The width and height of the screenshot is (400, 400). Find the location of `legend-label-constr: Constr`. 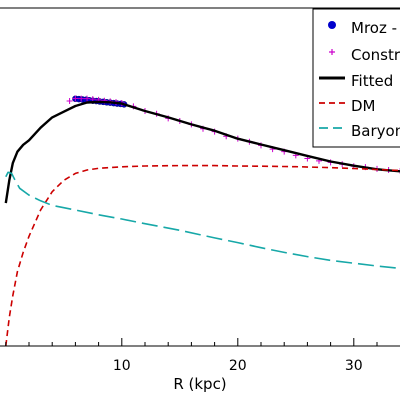

legend-label-constr: Constr is located at coordinates (375, 55).